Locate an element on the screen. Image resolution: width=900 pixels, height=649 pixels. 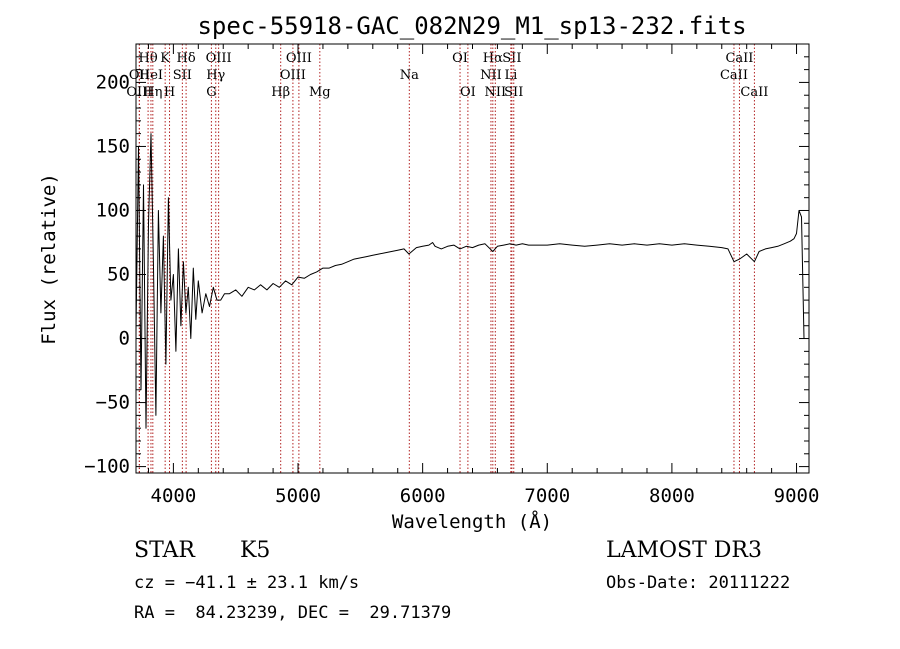
object-class: STAR is located at coordinates (164, 550).